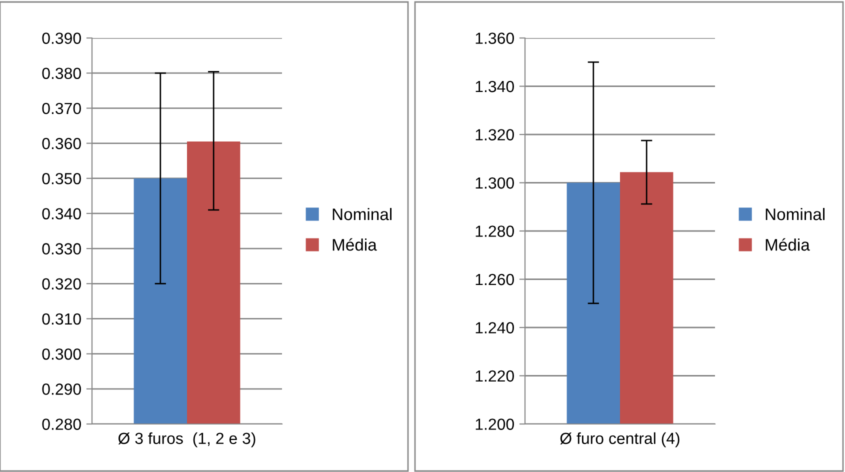 The width and height of the screenshot is (845, 472). I want to click on y-tick-label: 0.370, so click(61, 108).